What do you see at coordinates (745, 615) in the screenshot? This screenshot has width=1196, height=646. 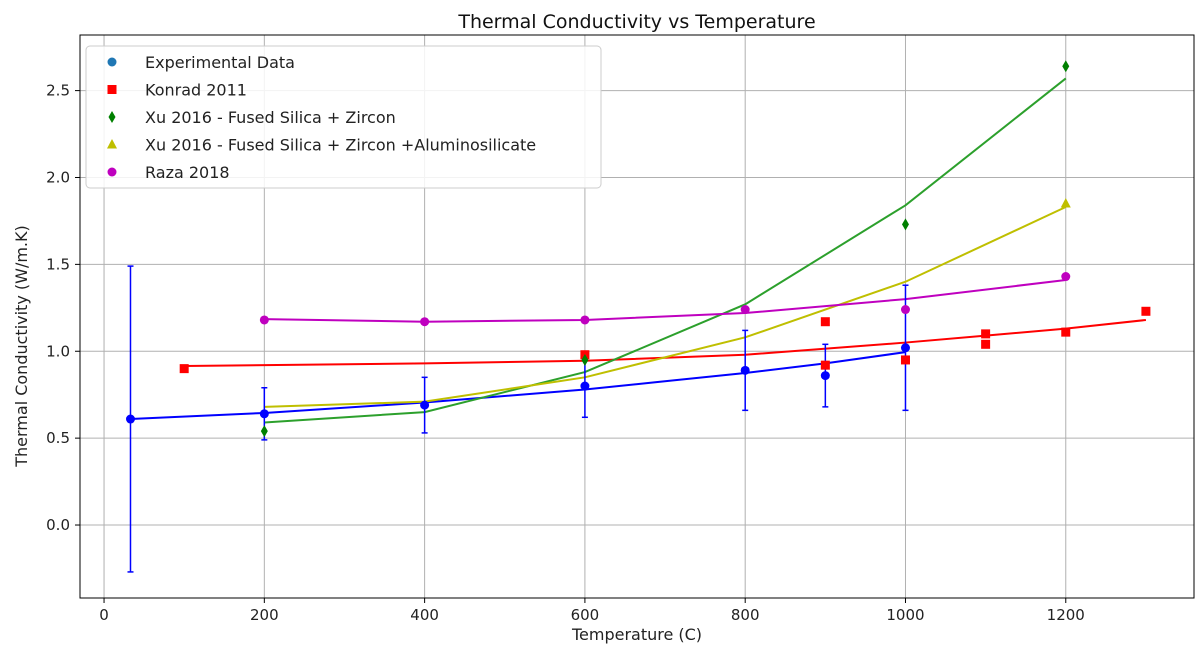 I see `x-tick-label: 800` at bounding box center [745, 615].